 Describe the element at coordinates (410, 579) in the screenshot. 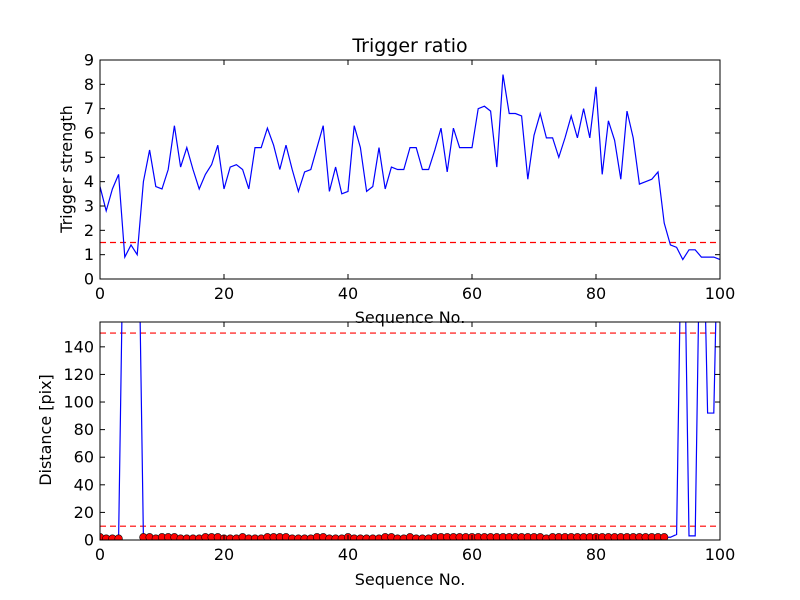

I see `bottom-x-axis-label: Sequence No.` at that location.